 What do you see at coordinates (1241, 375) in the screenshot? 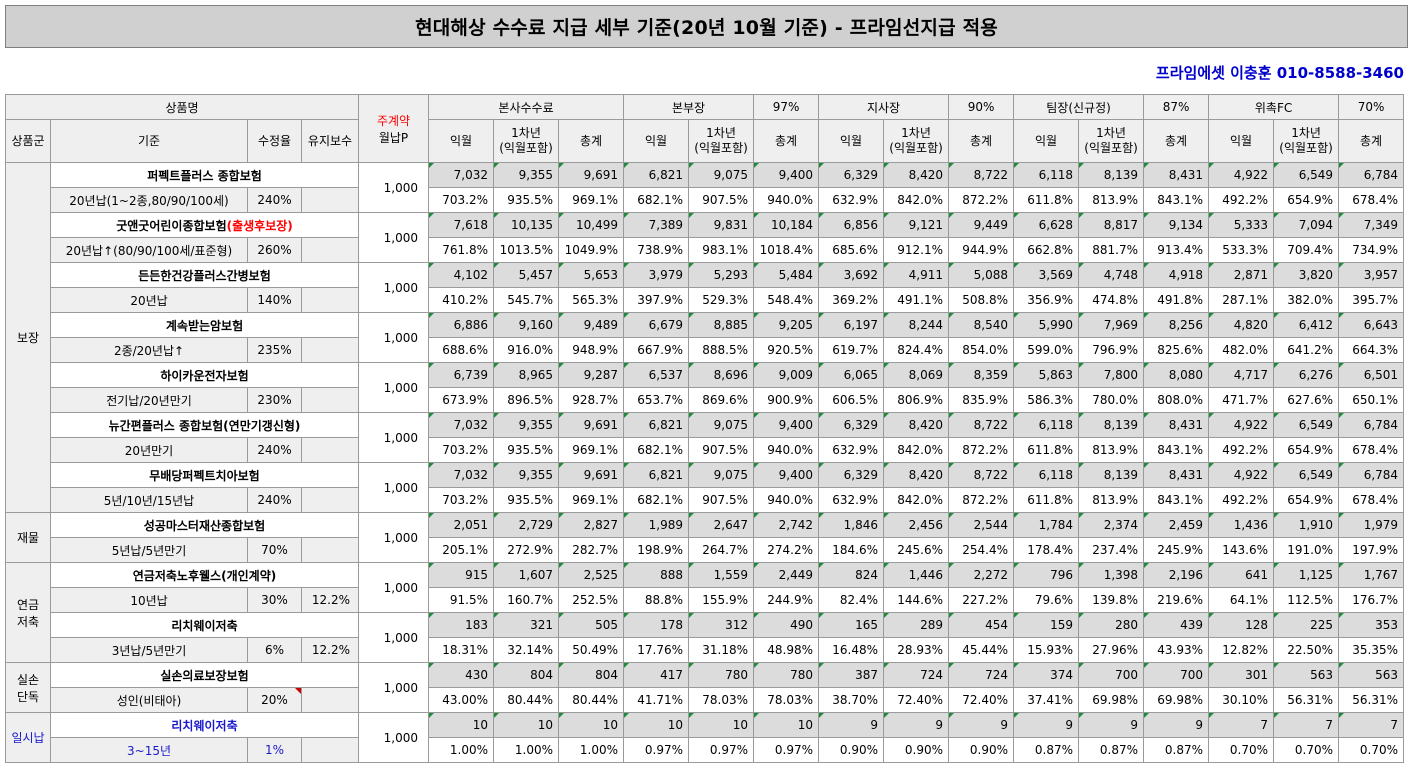
I see `commission-amount: 4,717` at bounding box center [1241, 375].